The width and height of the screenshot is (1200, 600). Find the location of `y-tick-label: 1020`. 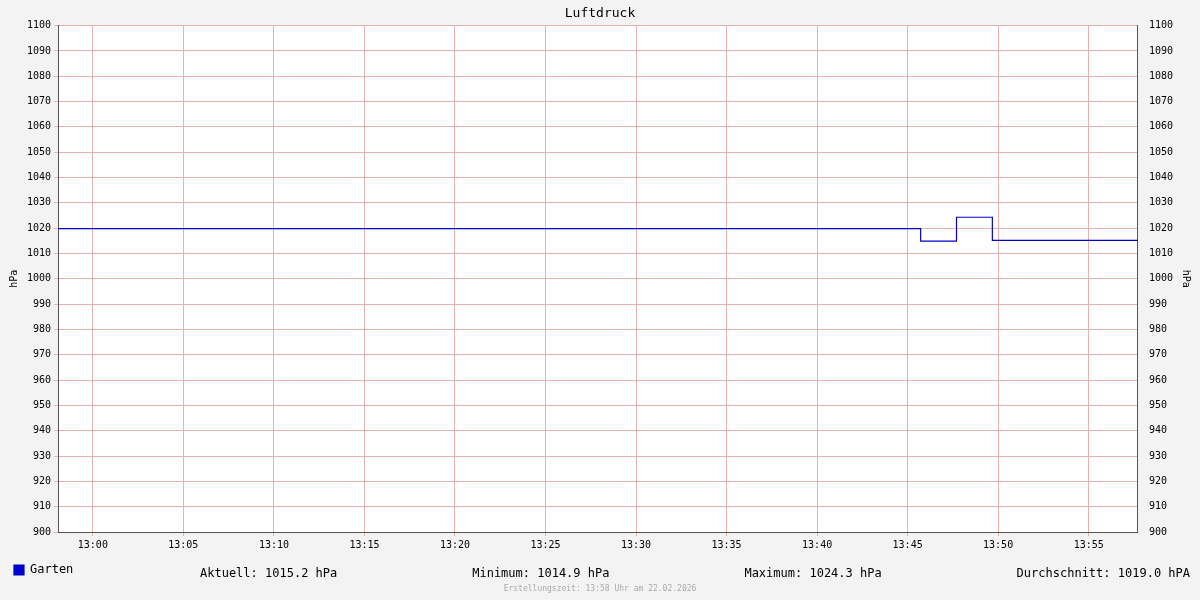

y-tick-label: 1020 is located at coordinates (39, 227).